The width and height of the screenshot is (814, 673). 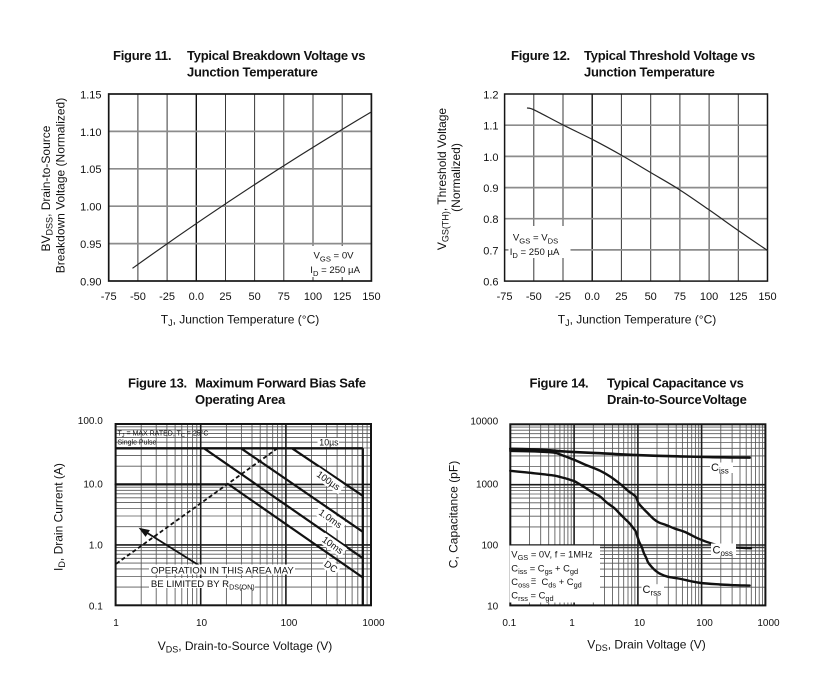 I want to click on svg-text: Crss​ = Cgd​, so click(x=532, y=597).